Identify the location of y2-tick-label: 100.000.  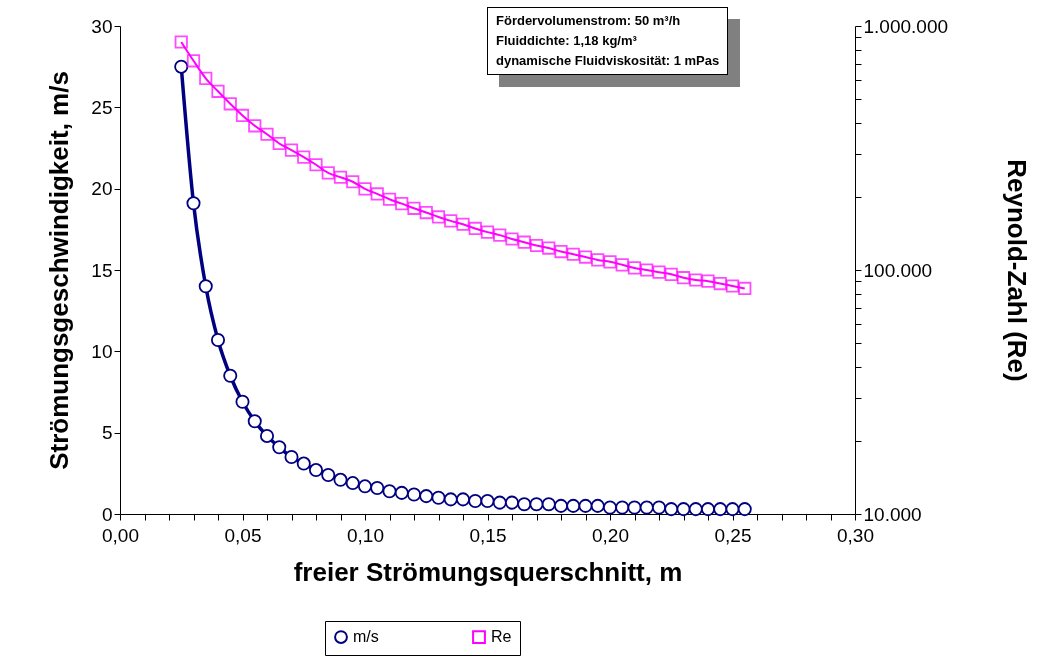
(898, 270).